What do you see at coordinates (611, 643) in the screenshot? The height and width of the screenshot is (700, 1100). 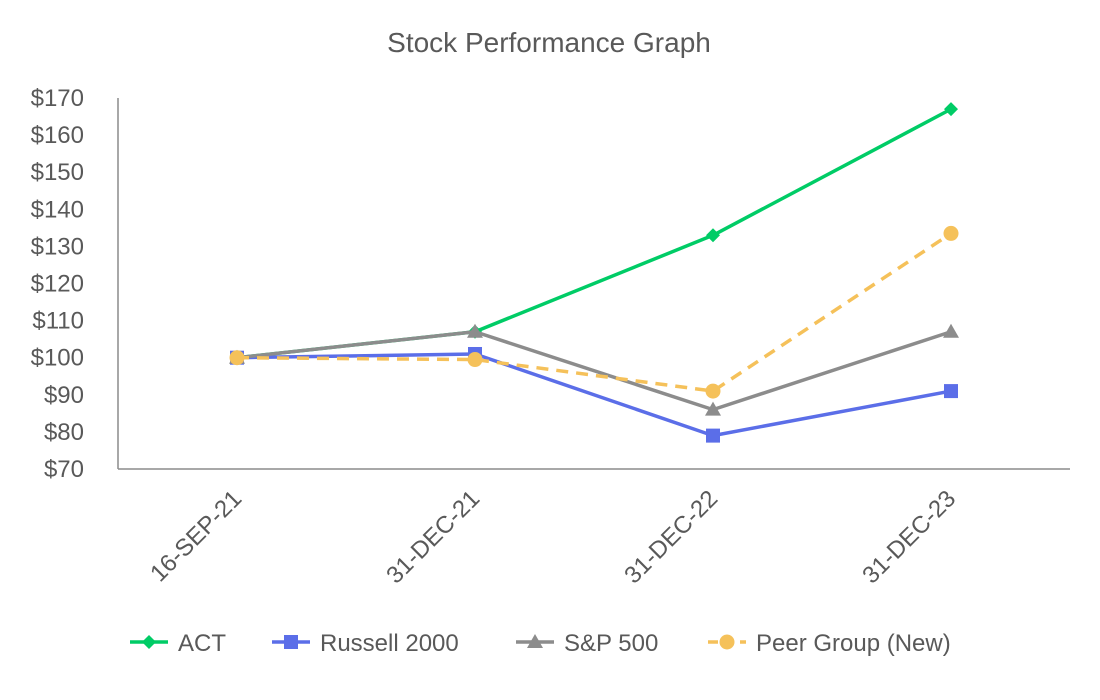 I see `legend-label: S&P 500` at bounding box center [611, 643].